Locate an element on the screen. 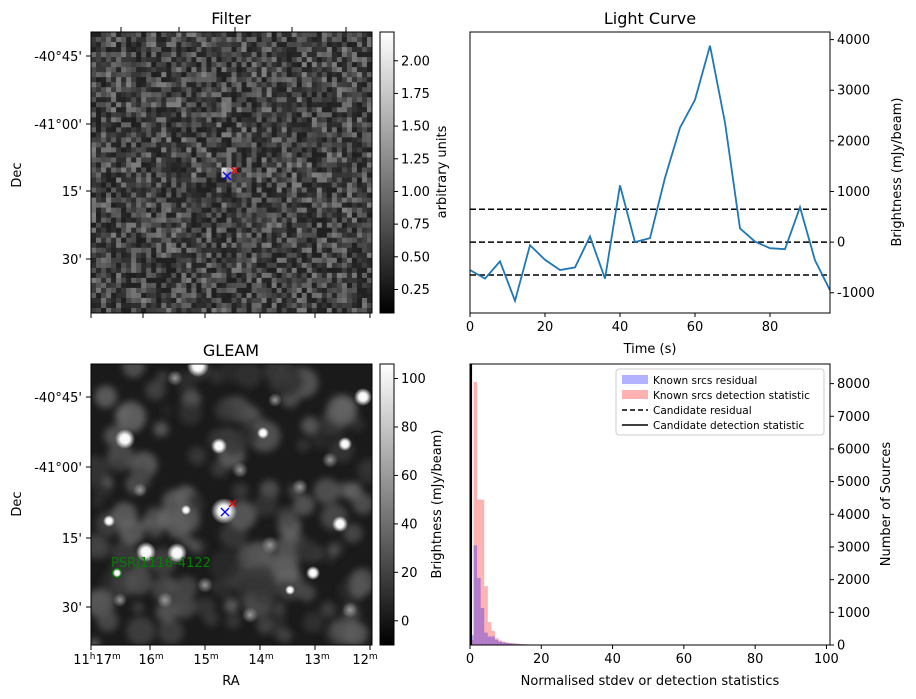  filter-frame is located at coordinates (231, 172).